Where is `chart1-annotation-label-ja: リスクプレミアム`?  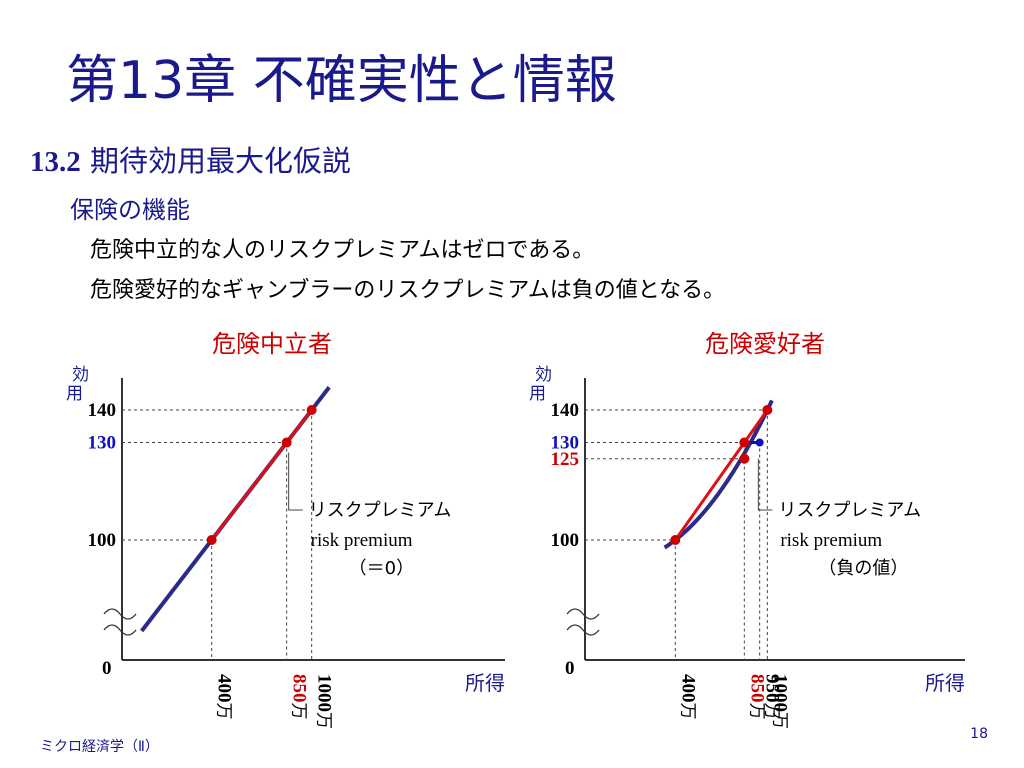 chart1-annotation-label-ja: リスクプレミアム is located at coordinates (380, 510).